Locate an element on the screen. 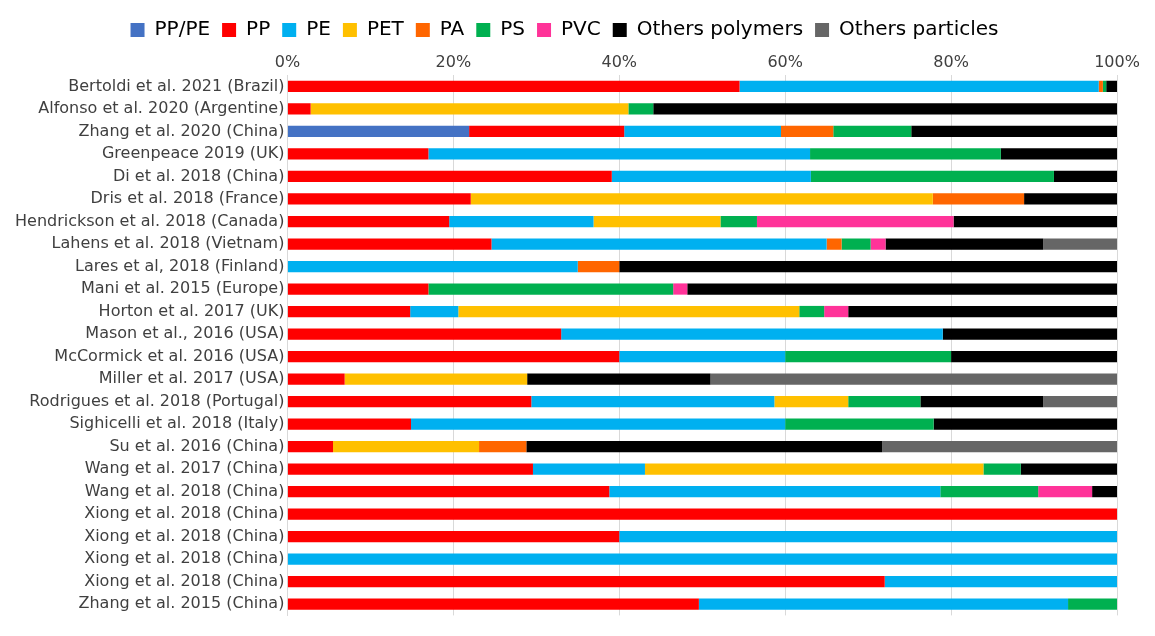 This screenshot has height=636, width=1155. legend-label: Others particles is located at coordinates (919, 28).